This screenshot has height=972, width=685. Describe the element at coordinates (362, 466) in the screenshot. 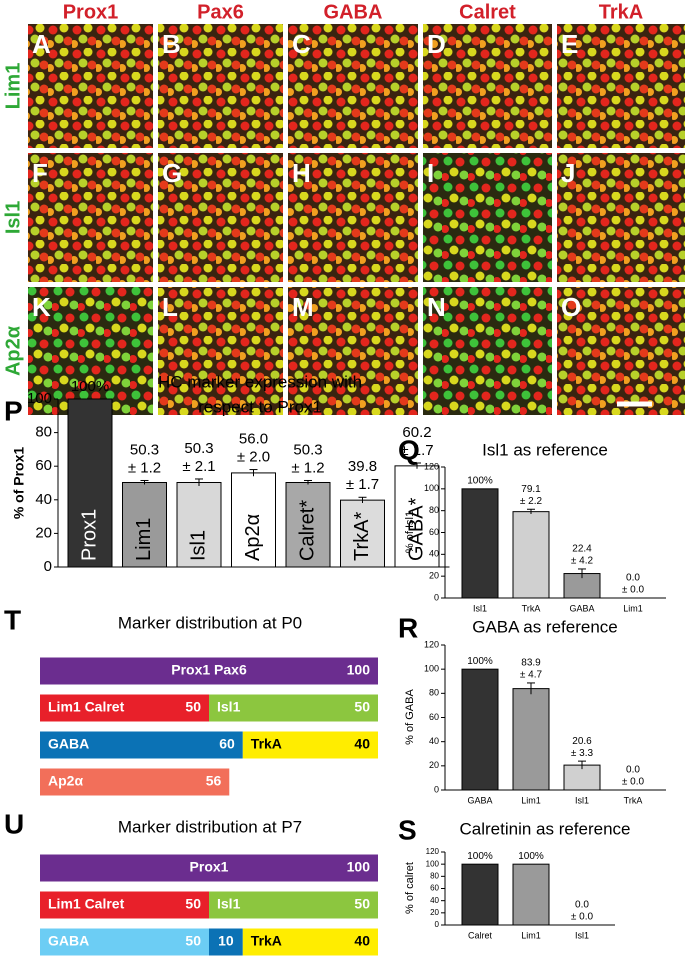

I see `value-label: 39.8` at that location.